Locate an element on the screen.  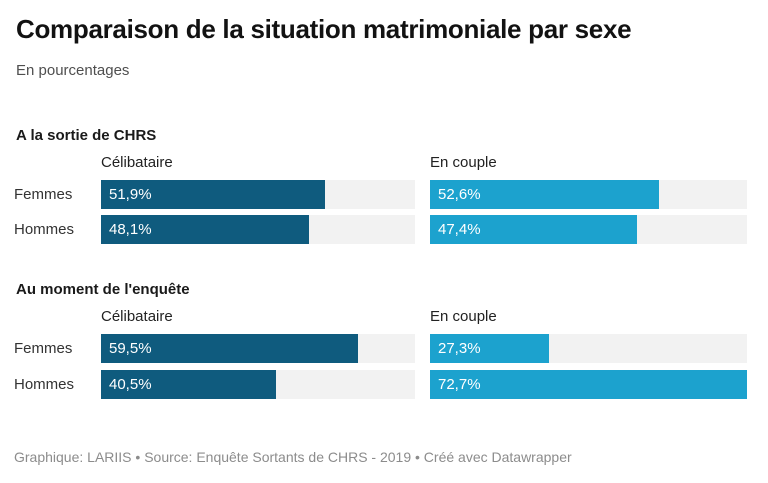
bar-track: 40,5% is located at coordinates (258, 384).